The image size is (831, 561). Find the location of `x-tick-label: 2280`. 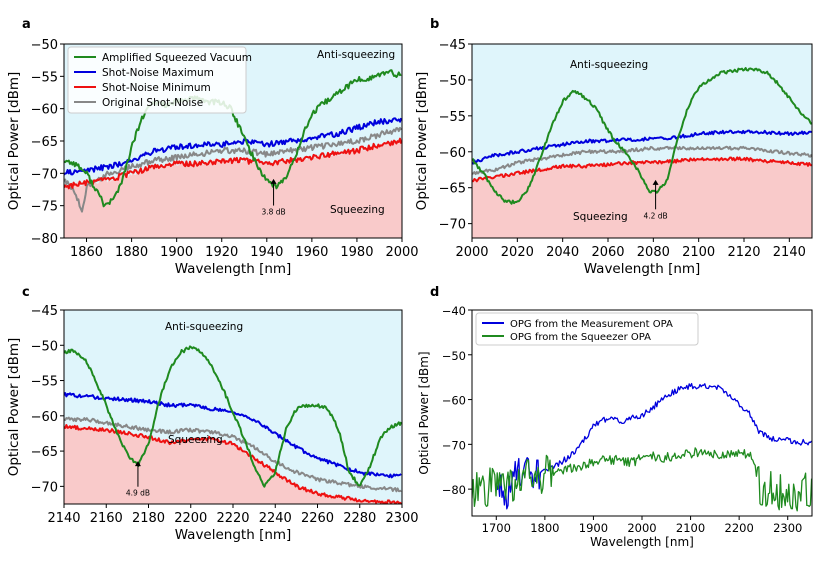

x-tick-label: 2280 is located at coordinates (359, 518).